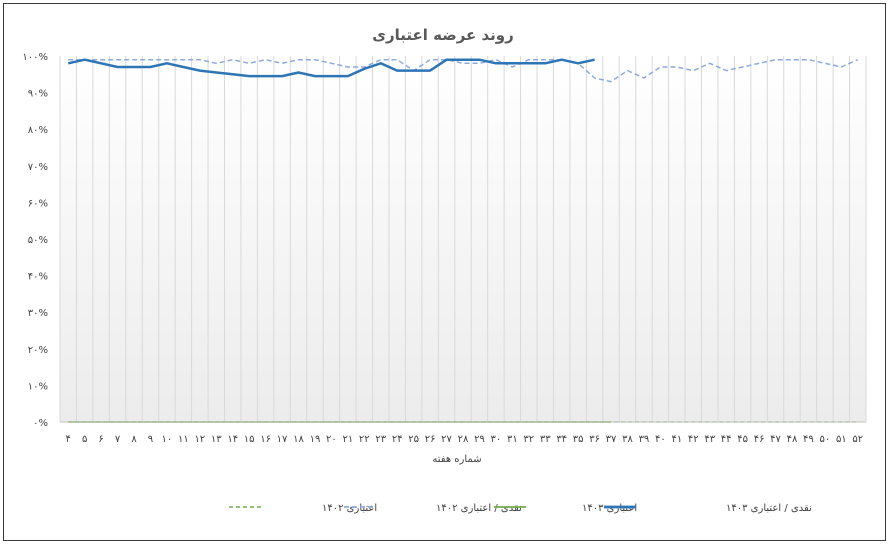  What do you see at coordinates (430, 439) in the screenshot?
I see `x-tick-label: ۲۶` at bounding box center [430, 439].